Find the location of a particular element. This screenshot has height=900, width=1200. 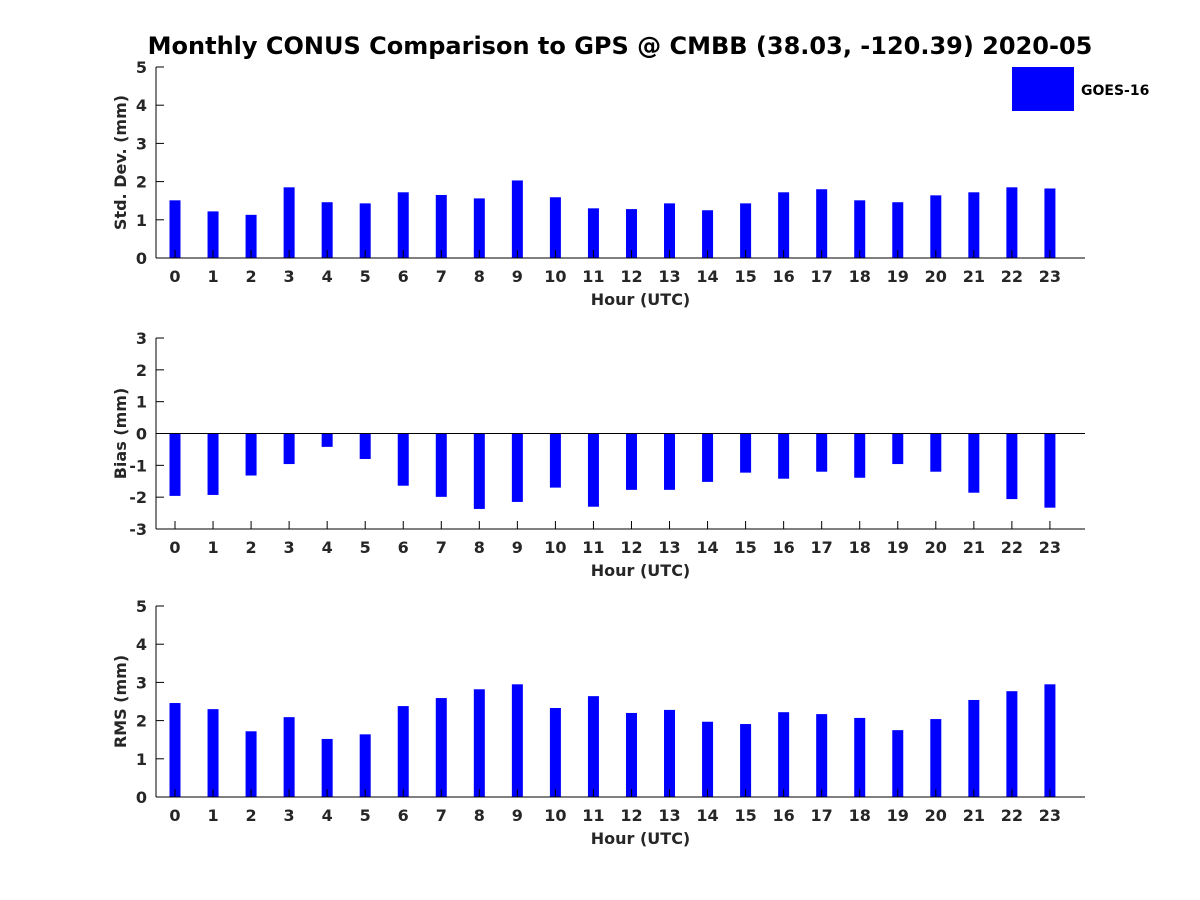

y-tick-label: 1 is located at coordinates (141, 402).